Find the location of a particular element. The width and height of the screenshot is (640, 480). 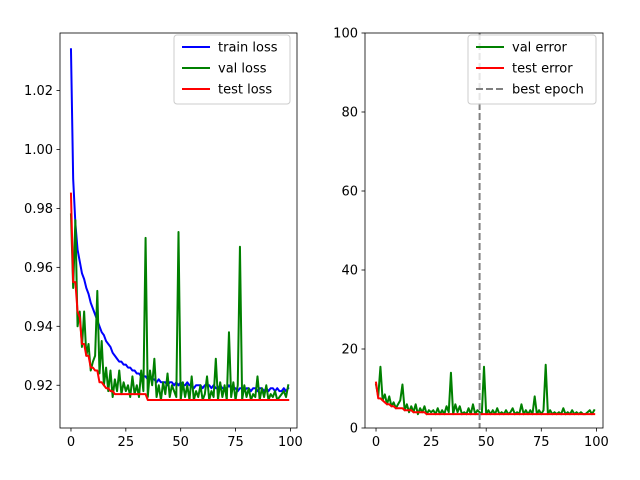

y-tick-label: 0.98 is located at coordinates (38, 209).